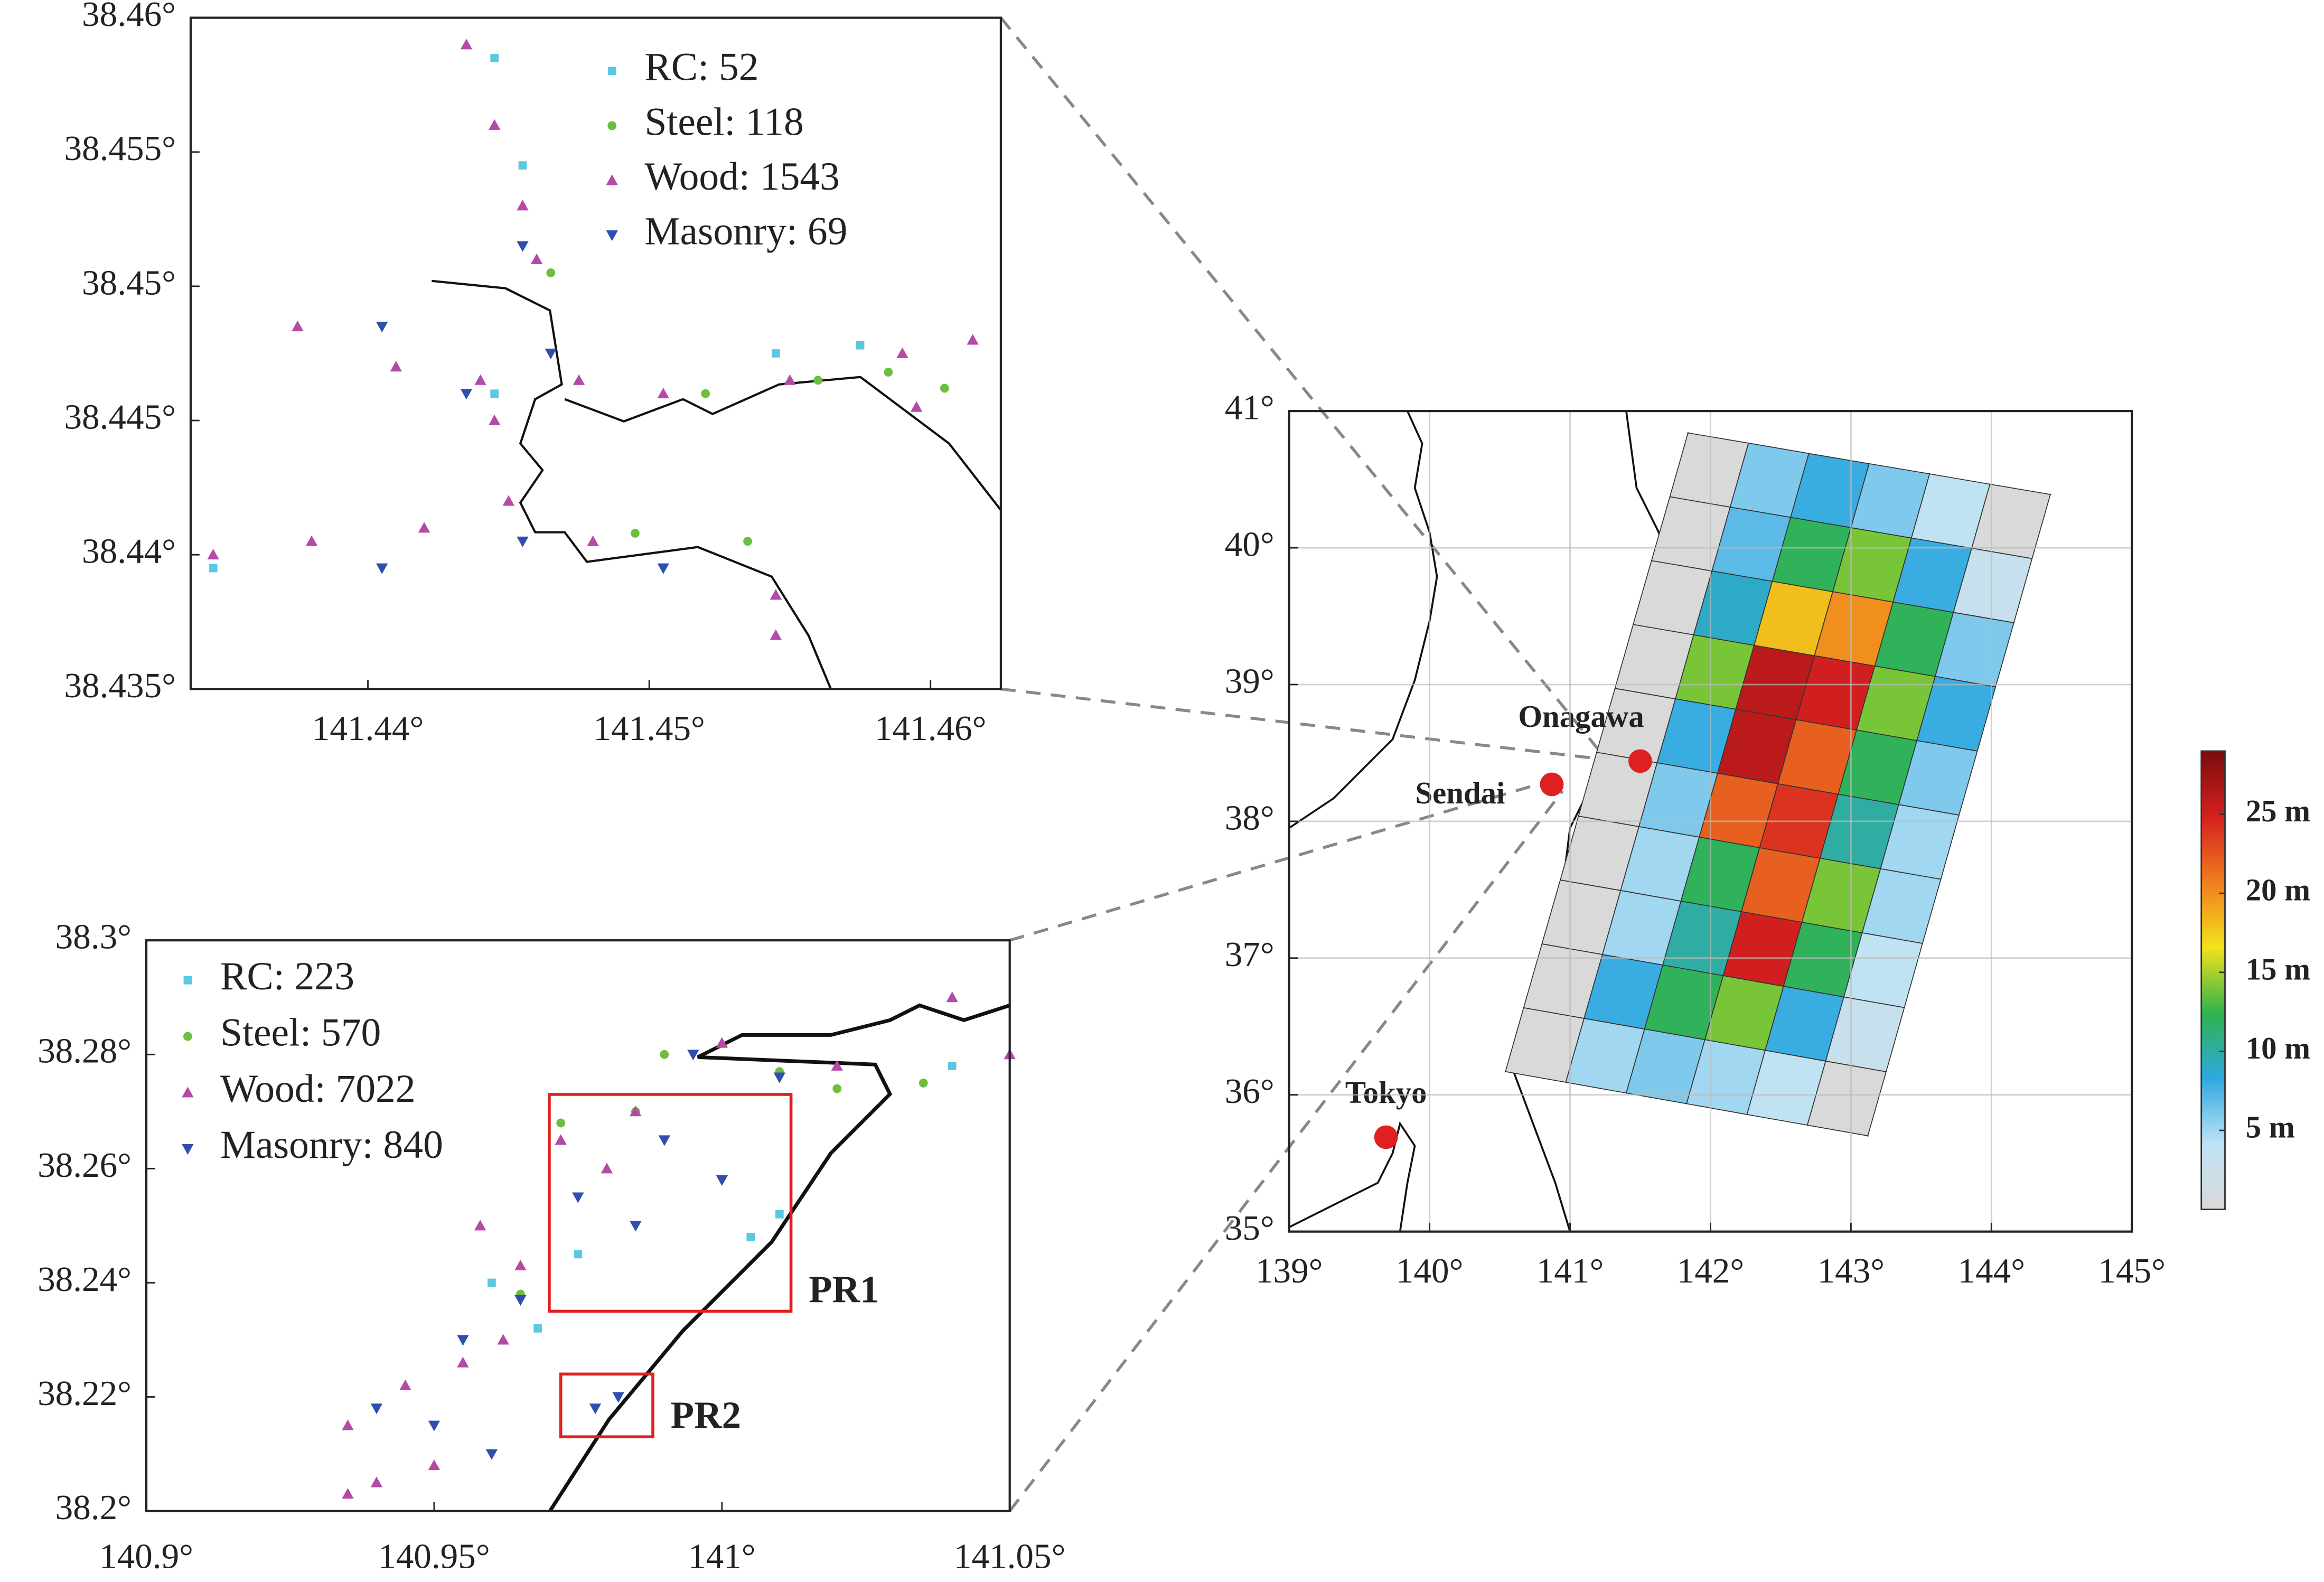 This screenshot has height=1582, width=2324. Describe the element at coordinates (129, 551) in the screenshot. I see `y-tick-label: 38.44°` at that location.